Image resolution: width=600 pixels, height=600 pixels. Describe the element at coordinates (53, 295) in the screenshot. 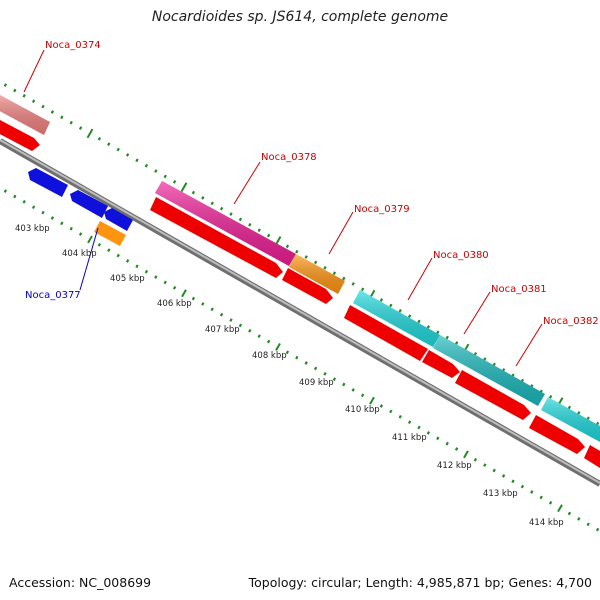

I see `gene-label-noca-0377: Noca_0377` at that location.